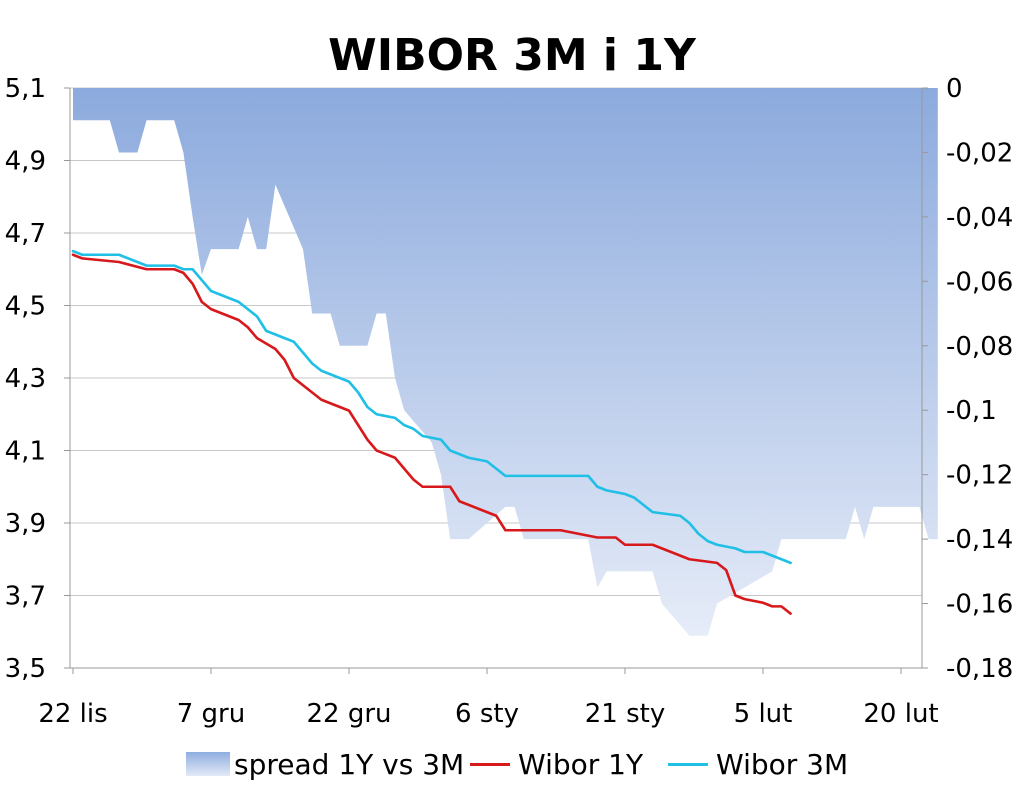 The width and height of the screenshot is (1024, 791). I want to click on y-left-tick-label: 4,9, so click(25, 162).